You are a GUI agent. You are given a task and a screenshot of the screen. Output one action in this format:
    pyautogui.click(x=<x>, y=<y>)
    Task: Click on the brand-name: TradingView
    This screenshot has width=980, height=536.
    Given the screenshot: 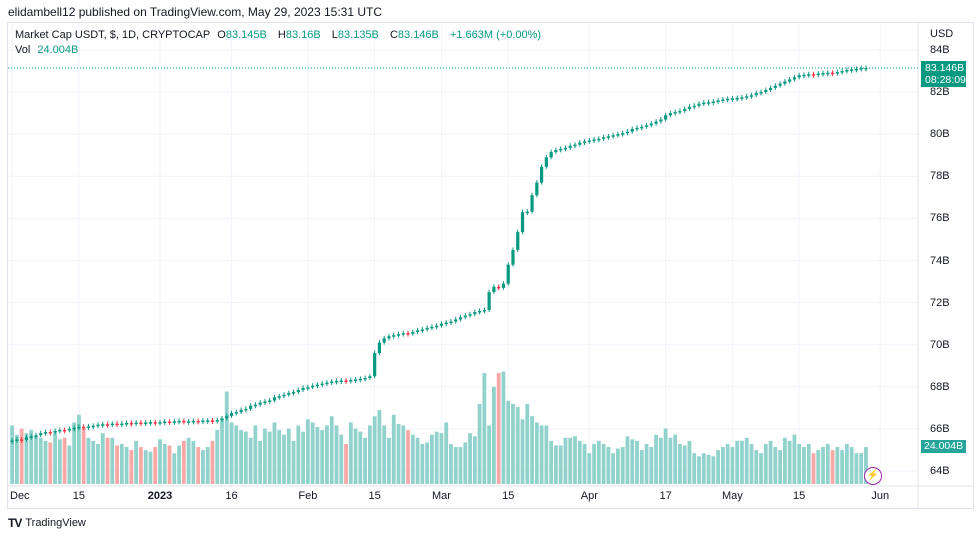 What is the action you would take?
    pyautogui.click(x=55, y=523)
    